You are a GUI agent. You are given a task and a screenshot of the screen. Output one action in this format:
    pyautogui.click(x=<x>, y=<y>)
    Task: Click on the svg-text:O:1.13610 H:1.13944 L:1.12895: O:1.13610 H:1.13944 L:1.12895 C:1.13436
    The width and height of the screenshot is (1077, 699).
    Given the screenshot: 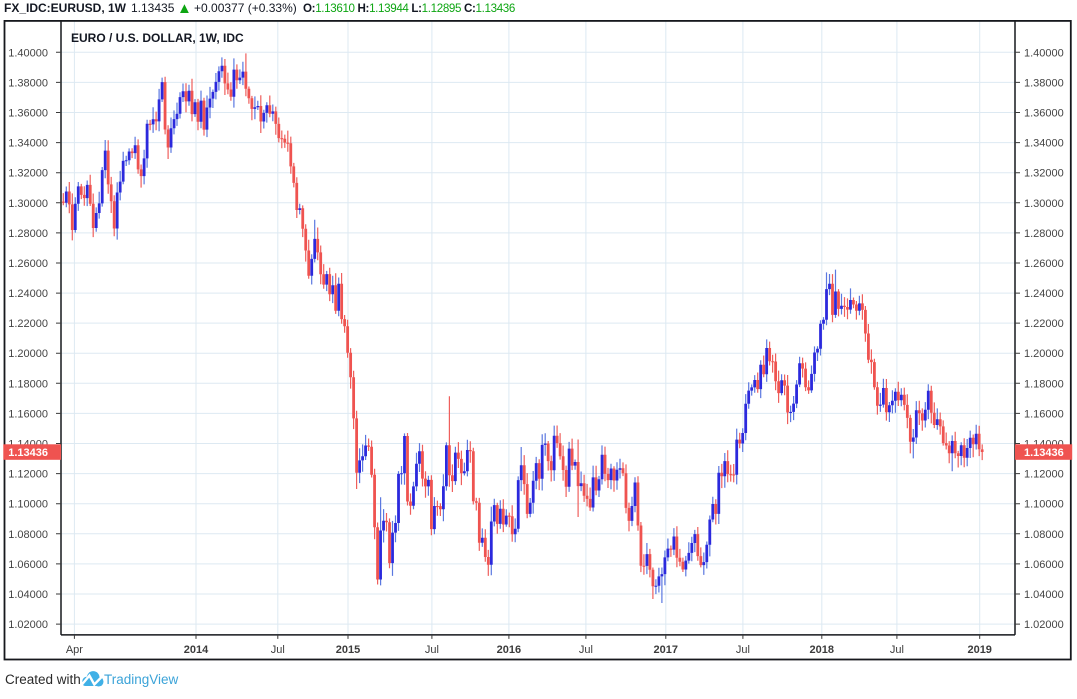 What is the action you would take?
    pyautogui.click(x=409, y=8)
    